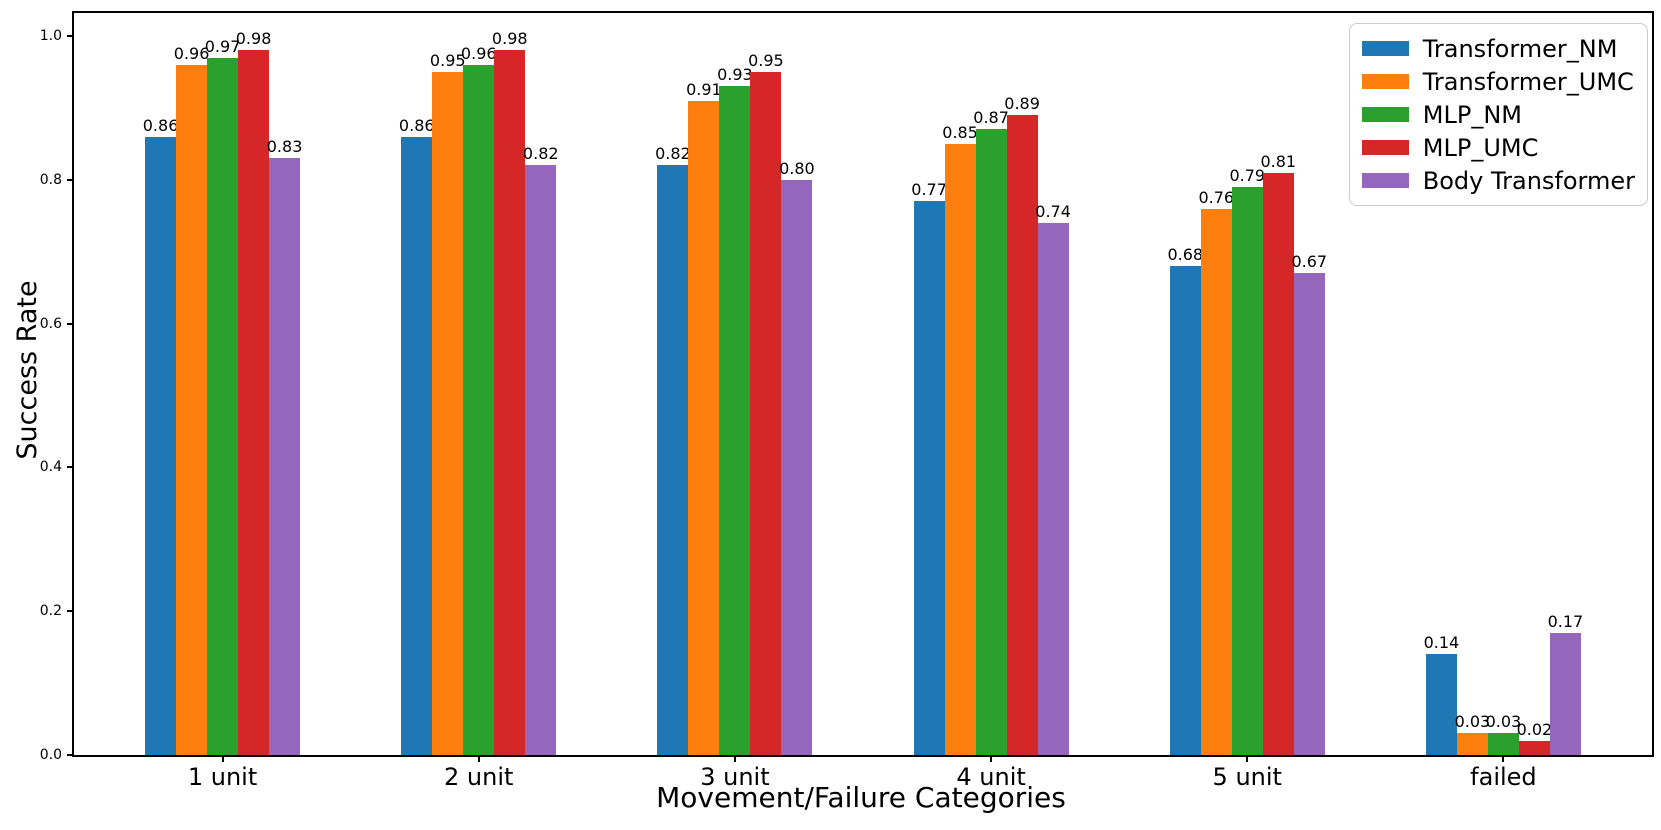  I want to click on legend-label: Transformer_UMC, so click(1528, 81).